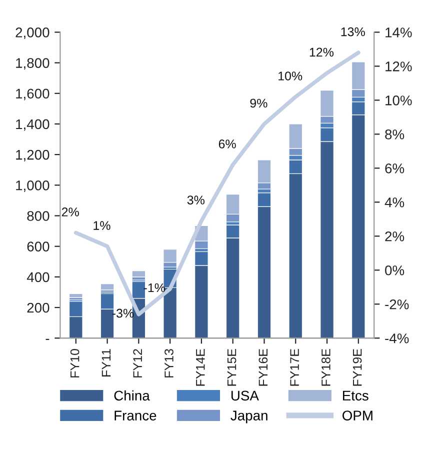 The image size is (430, 460). What do you see at coordinates (38, 277) in the screenshot?
I see `y-tick-label: 400` at bounding box center [38, 277].